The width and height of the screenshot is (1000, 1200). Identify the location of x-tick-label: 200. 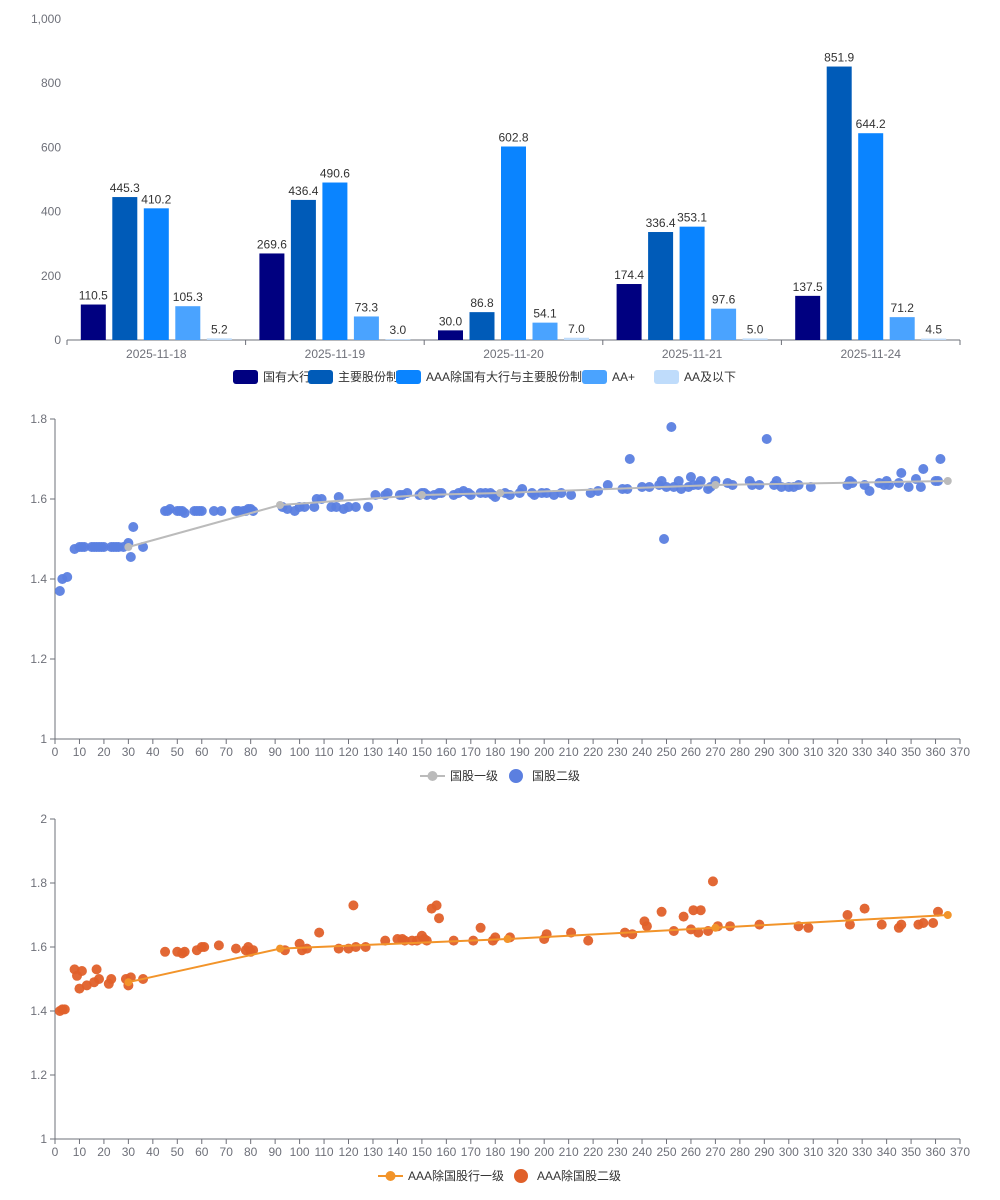
(544, 752).